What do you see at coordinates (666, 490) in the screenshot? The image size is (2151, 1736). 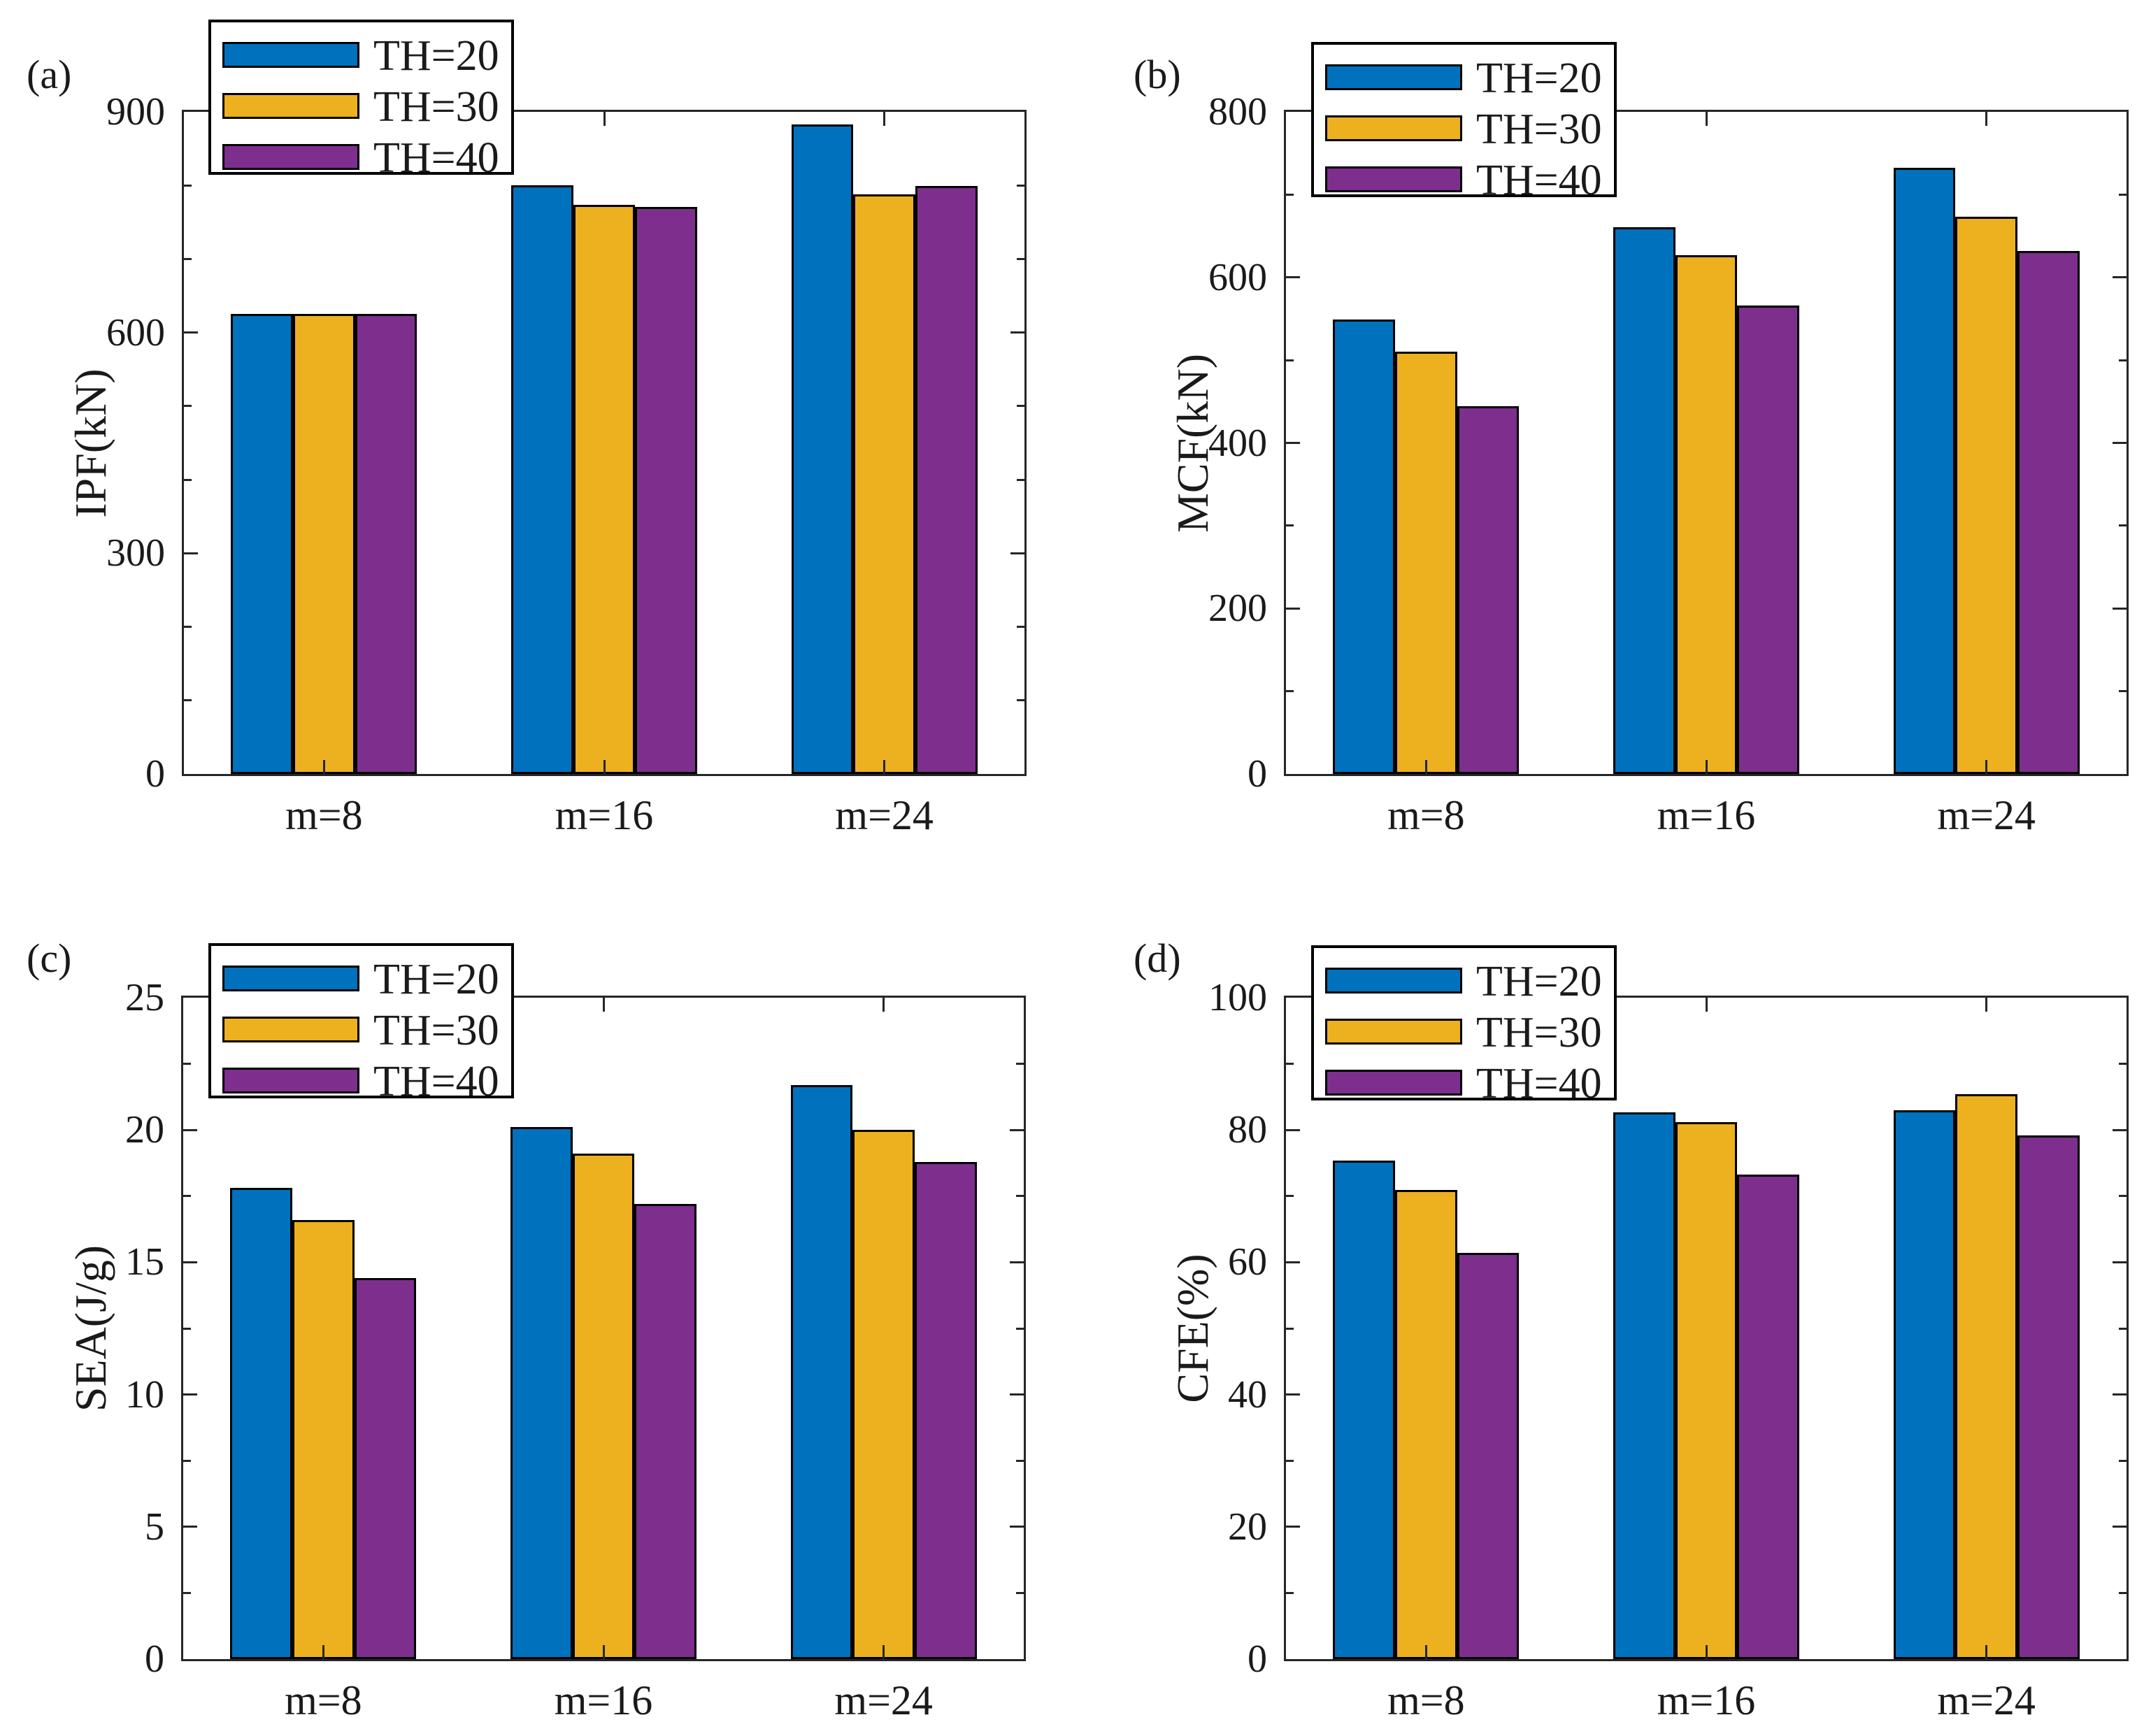 I see `bar-a-m=16-TH=40` at bounding box center [666, 490].